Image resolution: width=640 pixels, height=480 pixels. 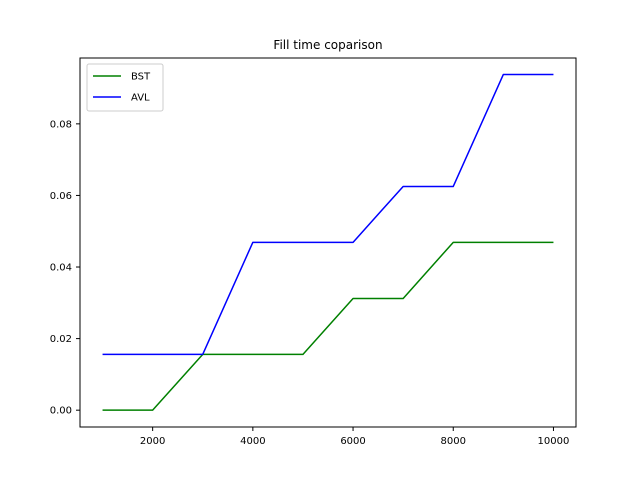 I want to click on y-tick-label: 0.04, so click(x=61, y=268).